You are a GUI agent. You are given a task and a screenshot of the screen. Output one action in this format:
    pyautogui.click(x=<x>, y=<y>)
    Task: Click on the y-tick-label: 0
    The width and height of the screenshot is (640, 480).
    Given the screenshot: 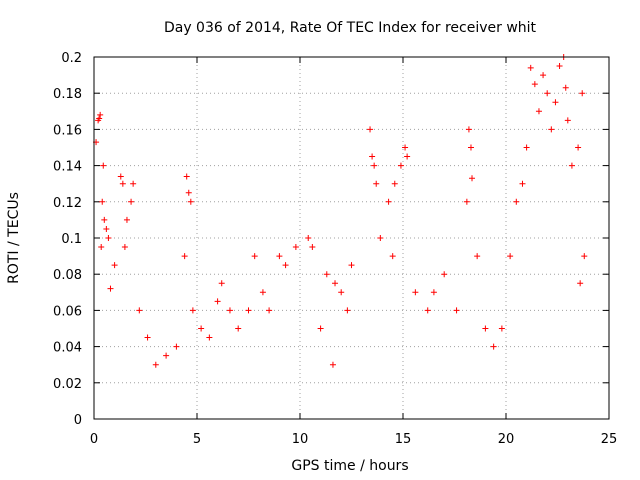 What is the action you would take?
    pyautogui.click(x=78, y=420)
    